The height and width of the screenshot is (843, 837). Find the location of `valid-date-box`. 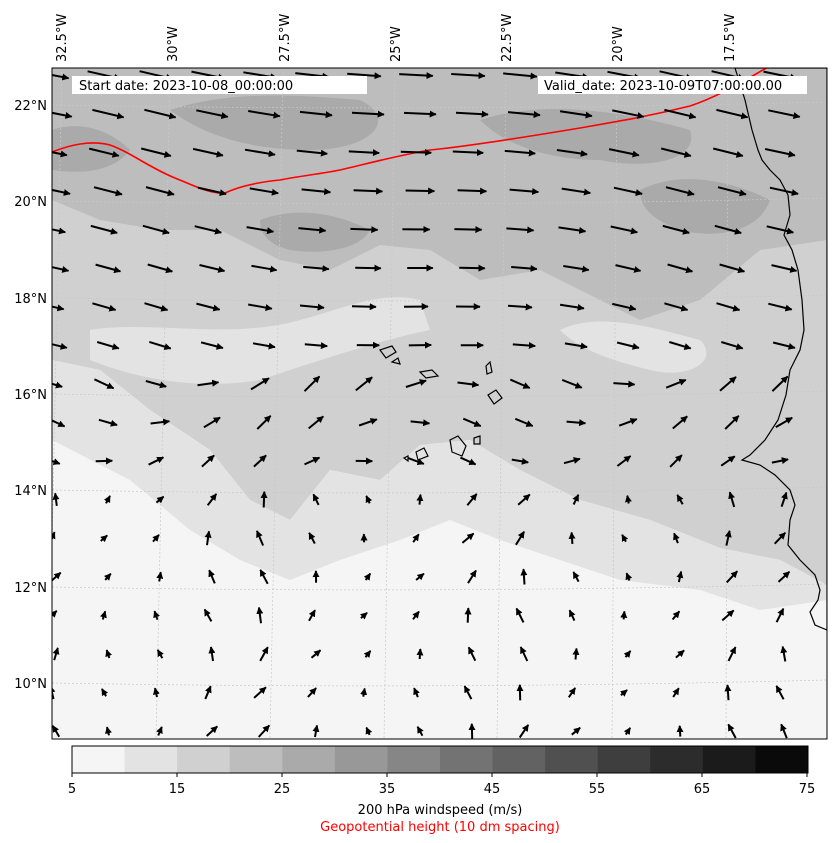

valid-date-box is located at coordinates (672, 85).